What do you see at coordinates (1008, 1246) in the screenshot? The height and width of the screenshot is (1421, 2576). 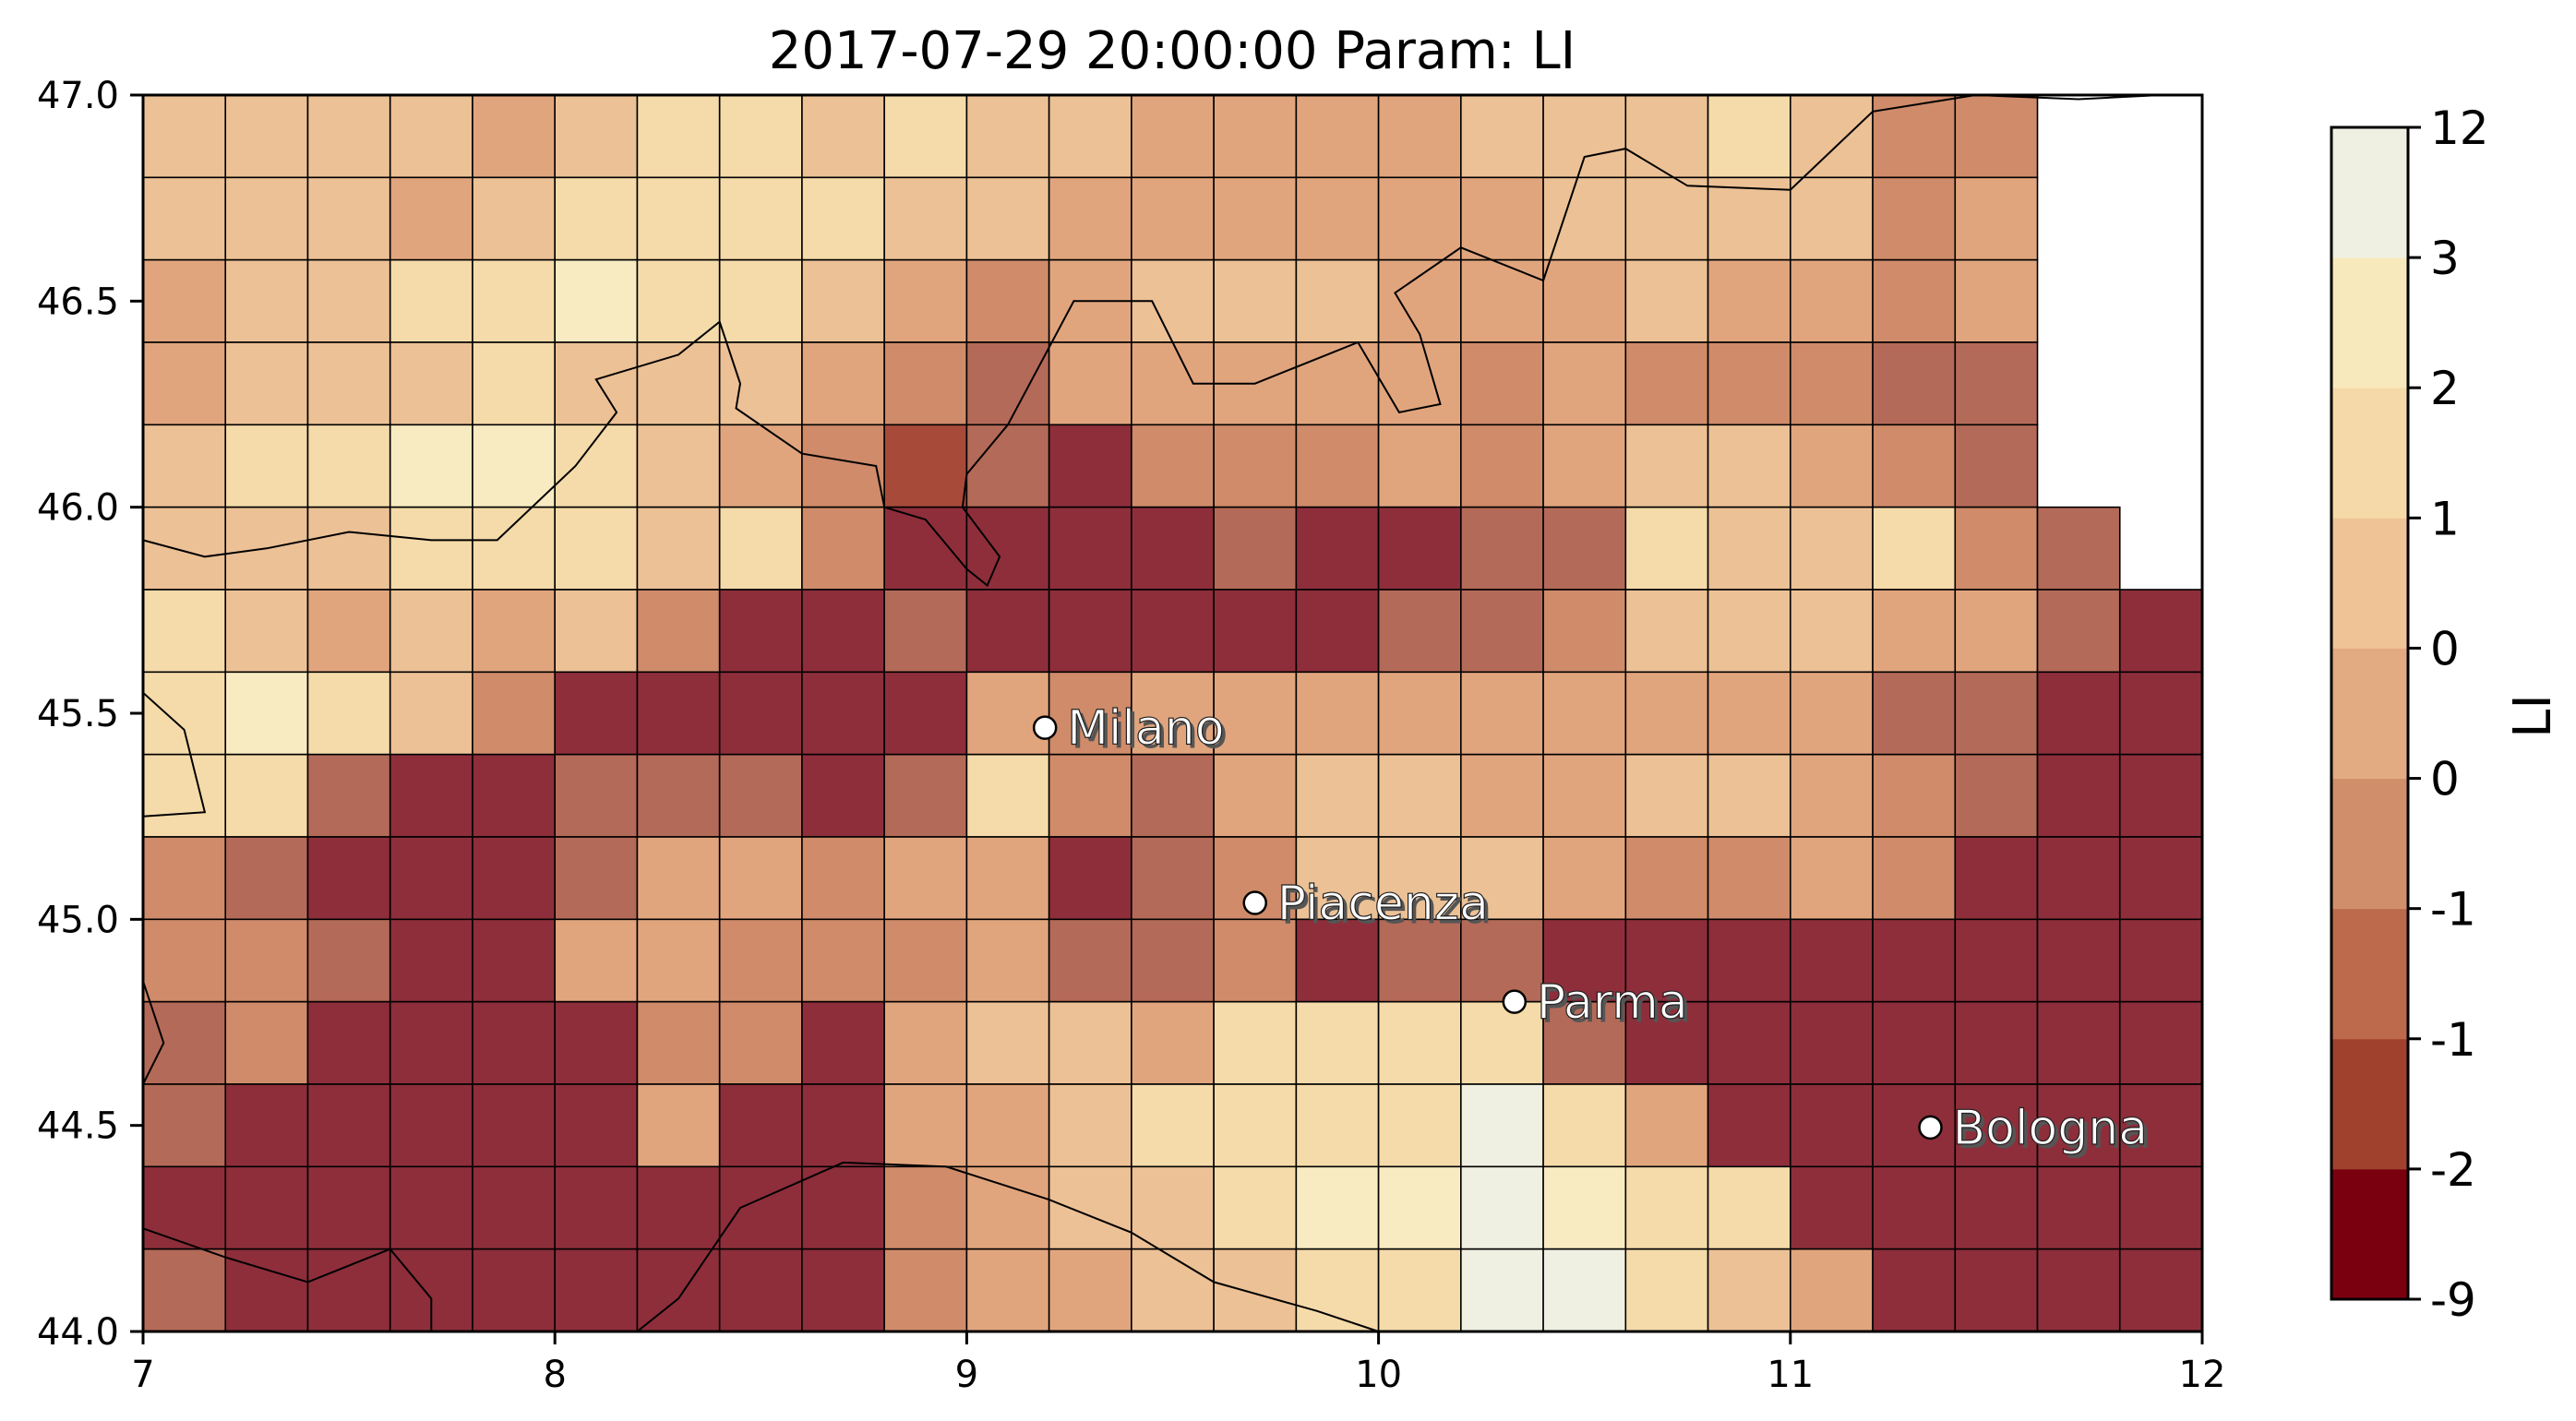 I see `border-line` at bounding box center [1008, 1246].